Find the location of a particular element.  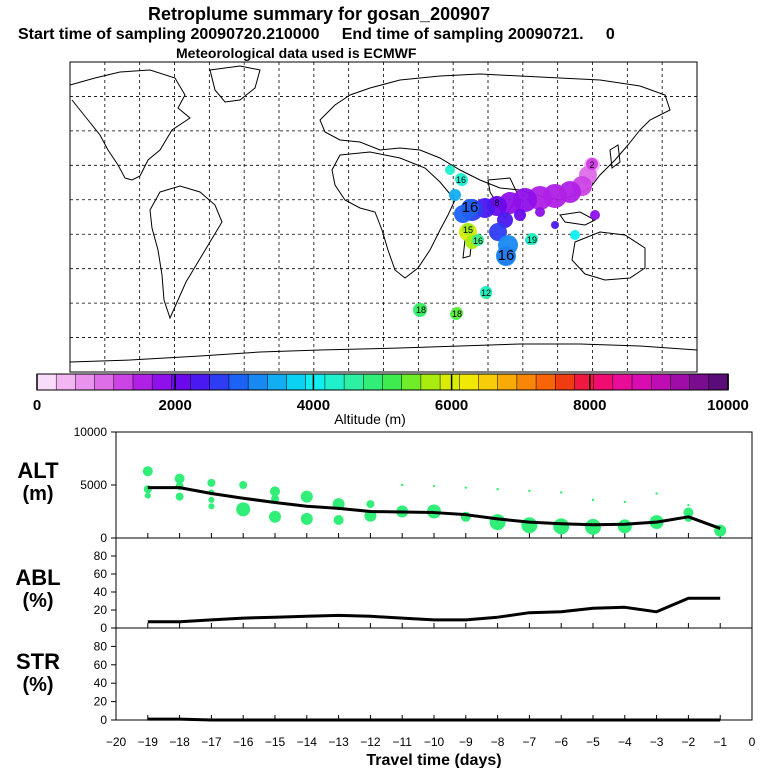

str-unit: (%) is located at coordinates (37, 685).